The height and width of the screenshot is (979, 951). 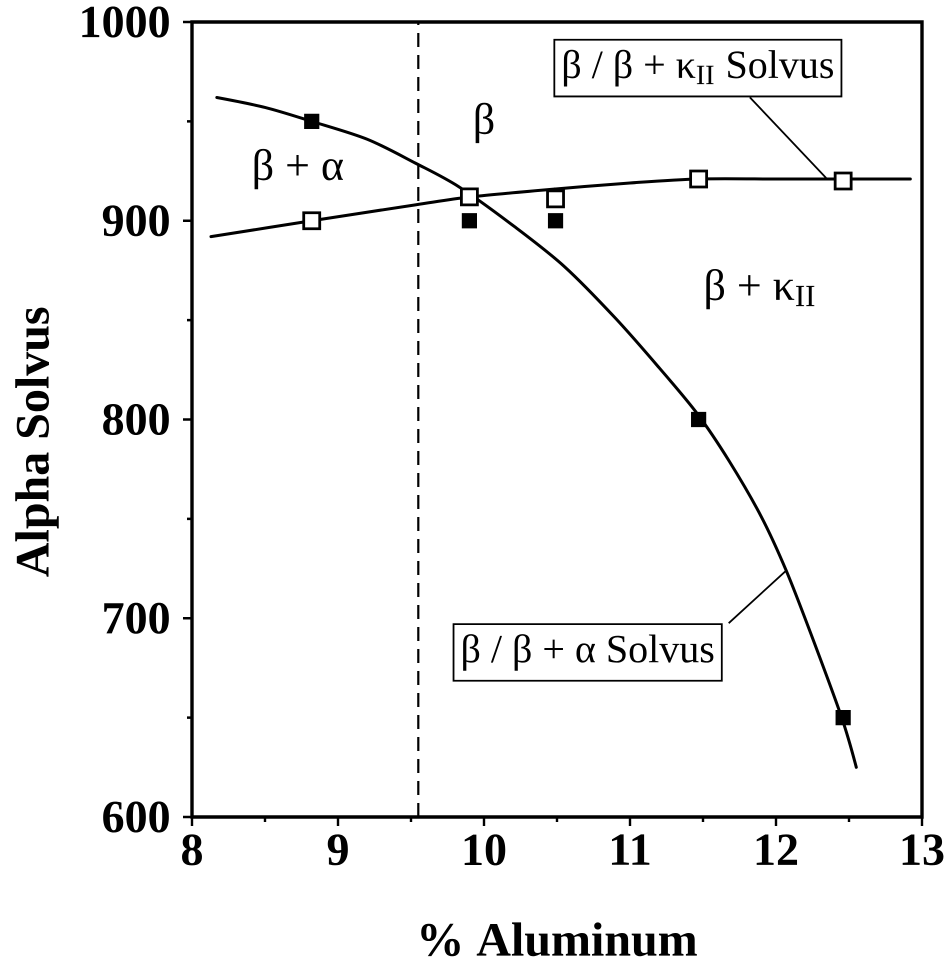 What do you see at coordinates (125, 22) in the screenshot?
I see `y-tick-label: 1000` at bounding box center [125, 22].